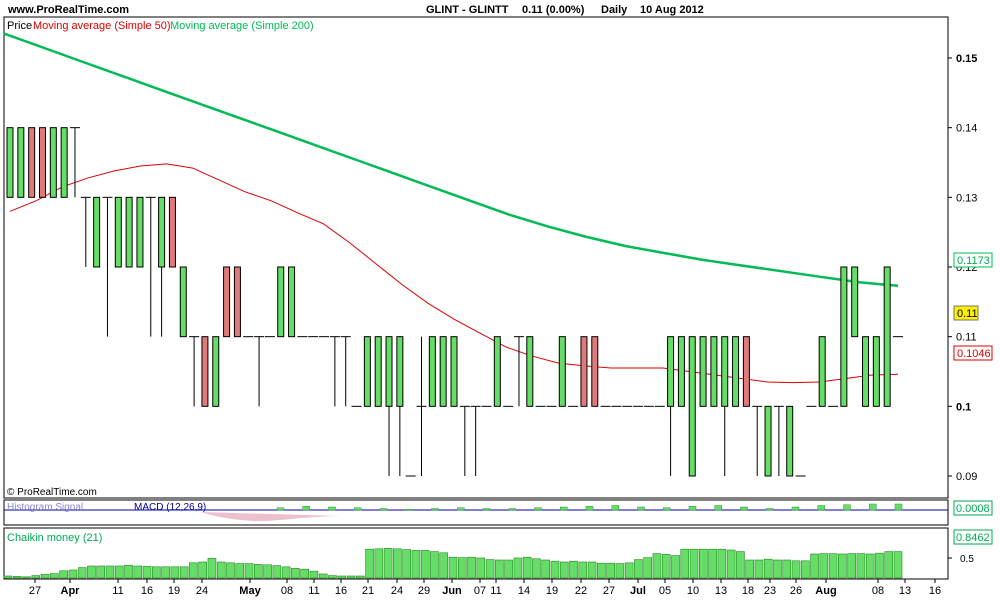  Describe the element at coordinates (966, 338) in the screenshot. I see `y-tick-label: 0.11` at that location.